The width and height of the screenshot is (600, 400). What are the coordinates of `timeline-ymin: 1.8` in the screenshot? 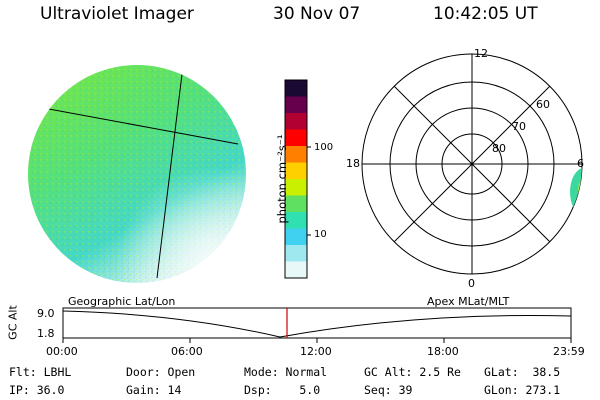 It's located at (46, 333).